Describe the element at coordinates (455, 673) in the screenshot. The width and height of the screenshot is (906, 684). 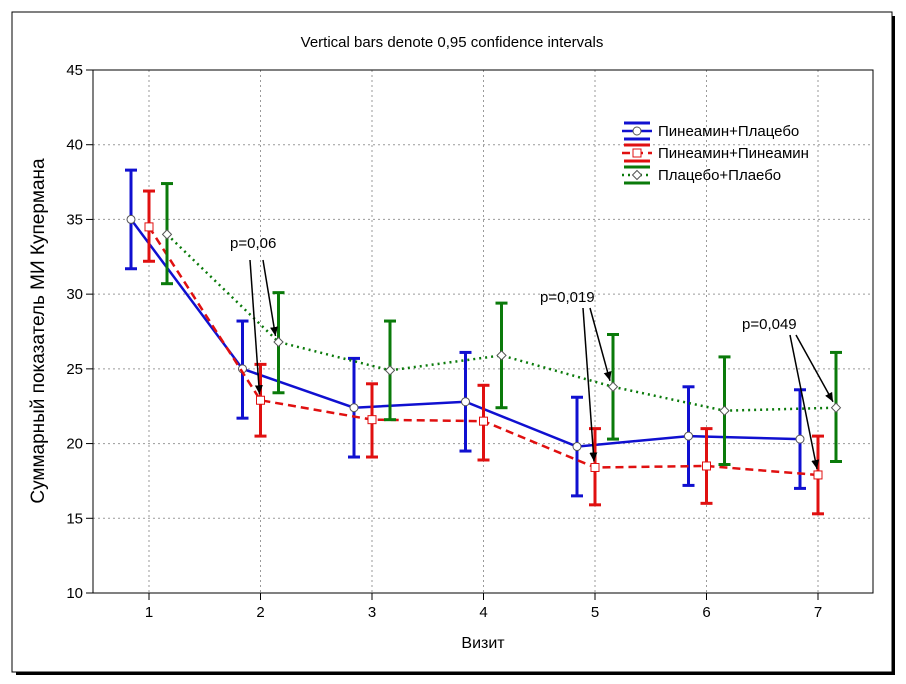
I see `shadow-bottom` at that location.